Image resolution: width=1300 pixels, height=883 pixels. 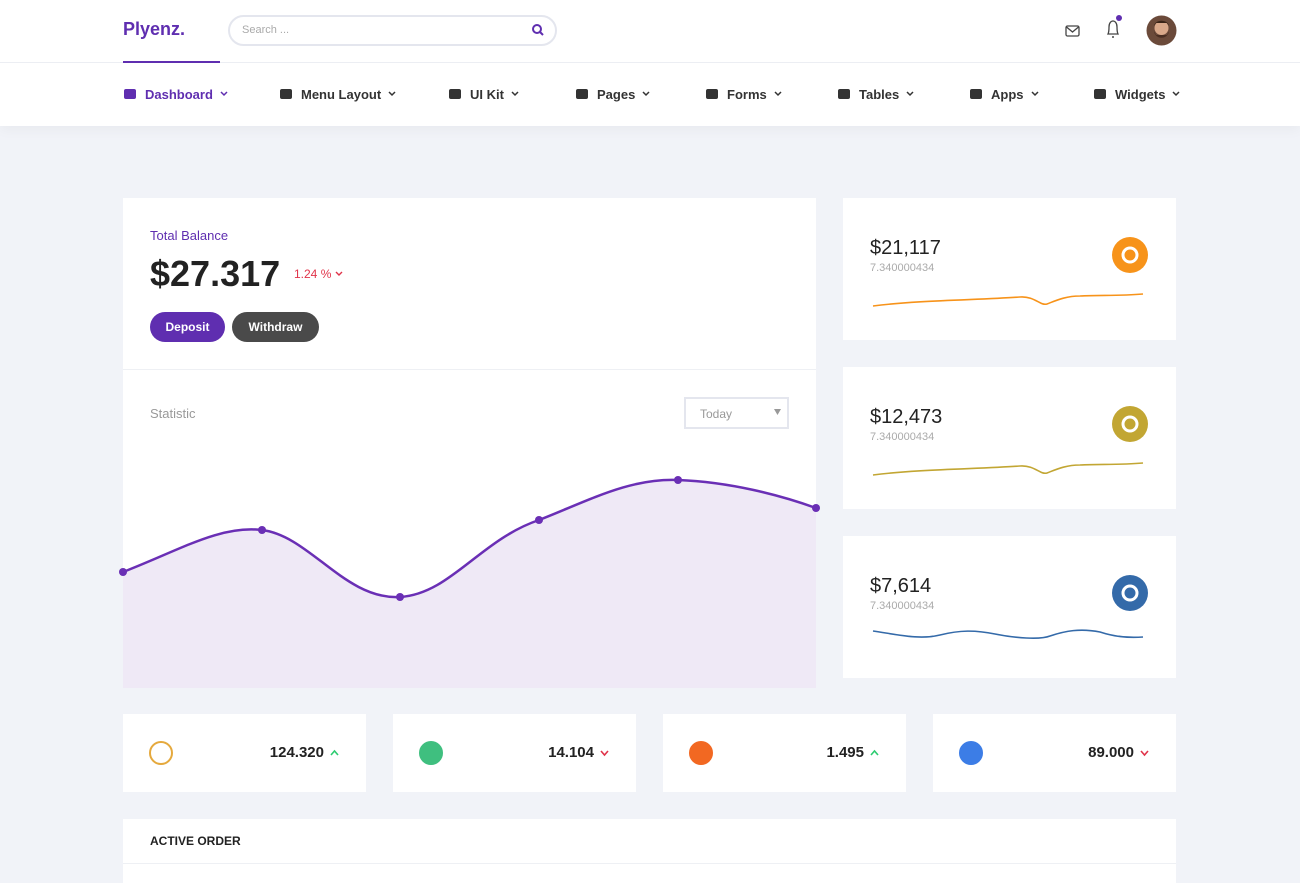 What do you see at coordinates (296, 752) in the screenshot?
I see `ticker-value: 124.320` at bounding box center [296, 752].